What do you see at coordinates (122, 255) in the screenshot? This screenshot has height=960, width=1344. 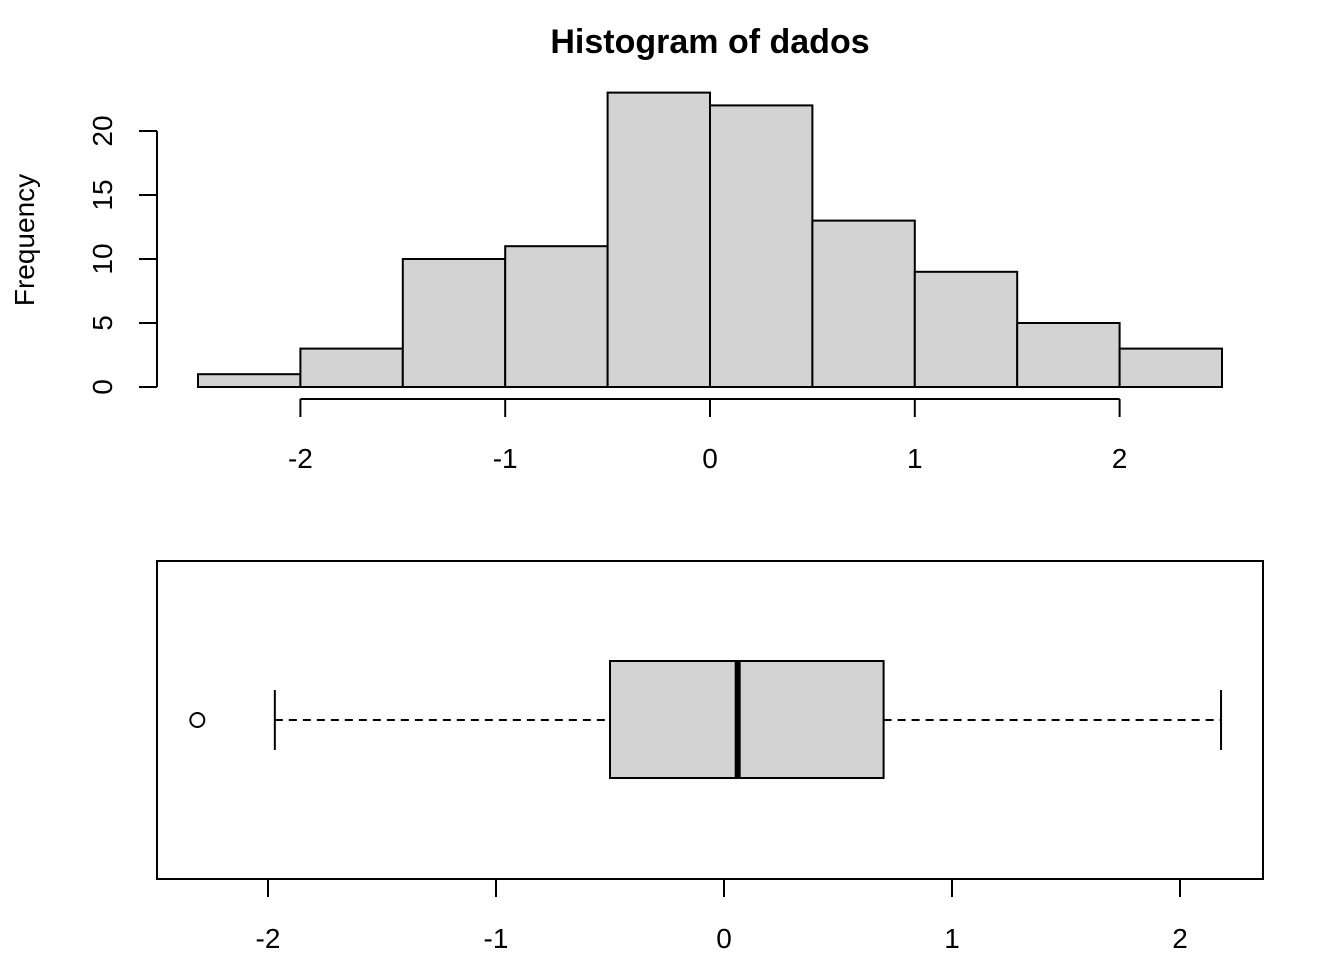 I see `y-axis: 0 5 10 15 20` at bounding box center [122, 255].